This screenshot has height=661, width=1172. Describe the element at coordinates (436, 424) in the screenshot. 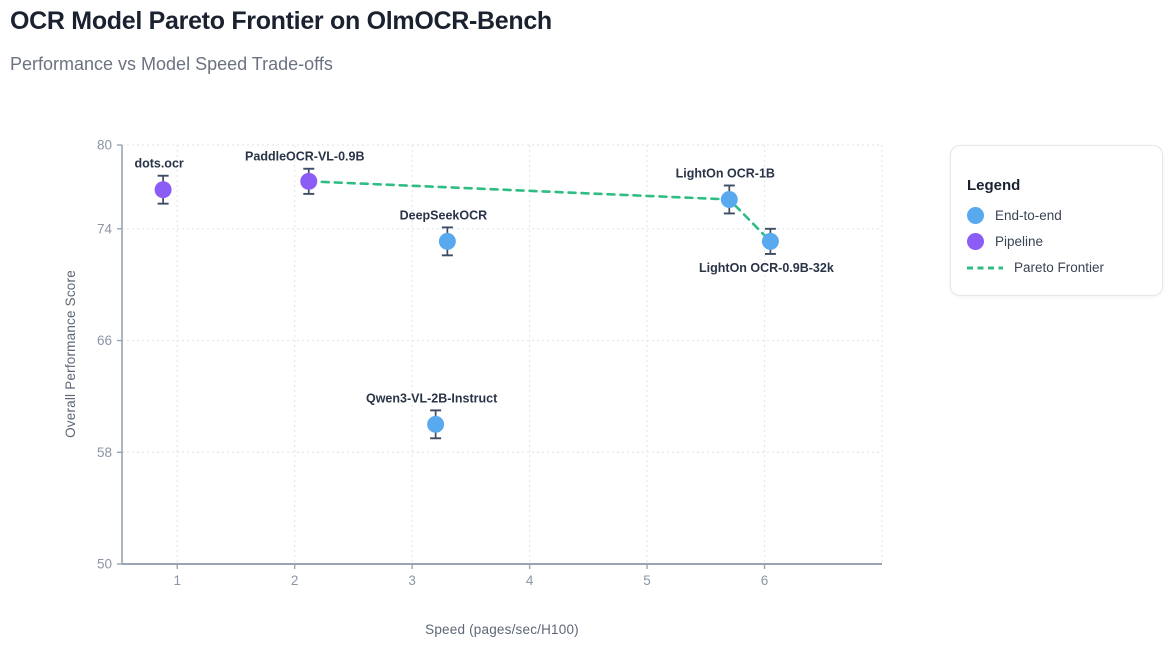

I see `data-point-qwen3-vl-2b-instruct` at that location.